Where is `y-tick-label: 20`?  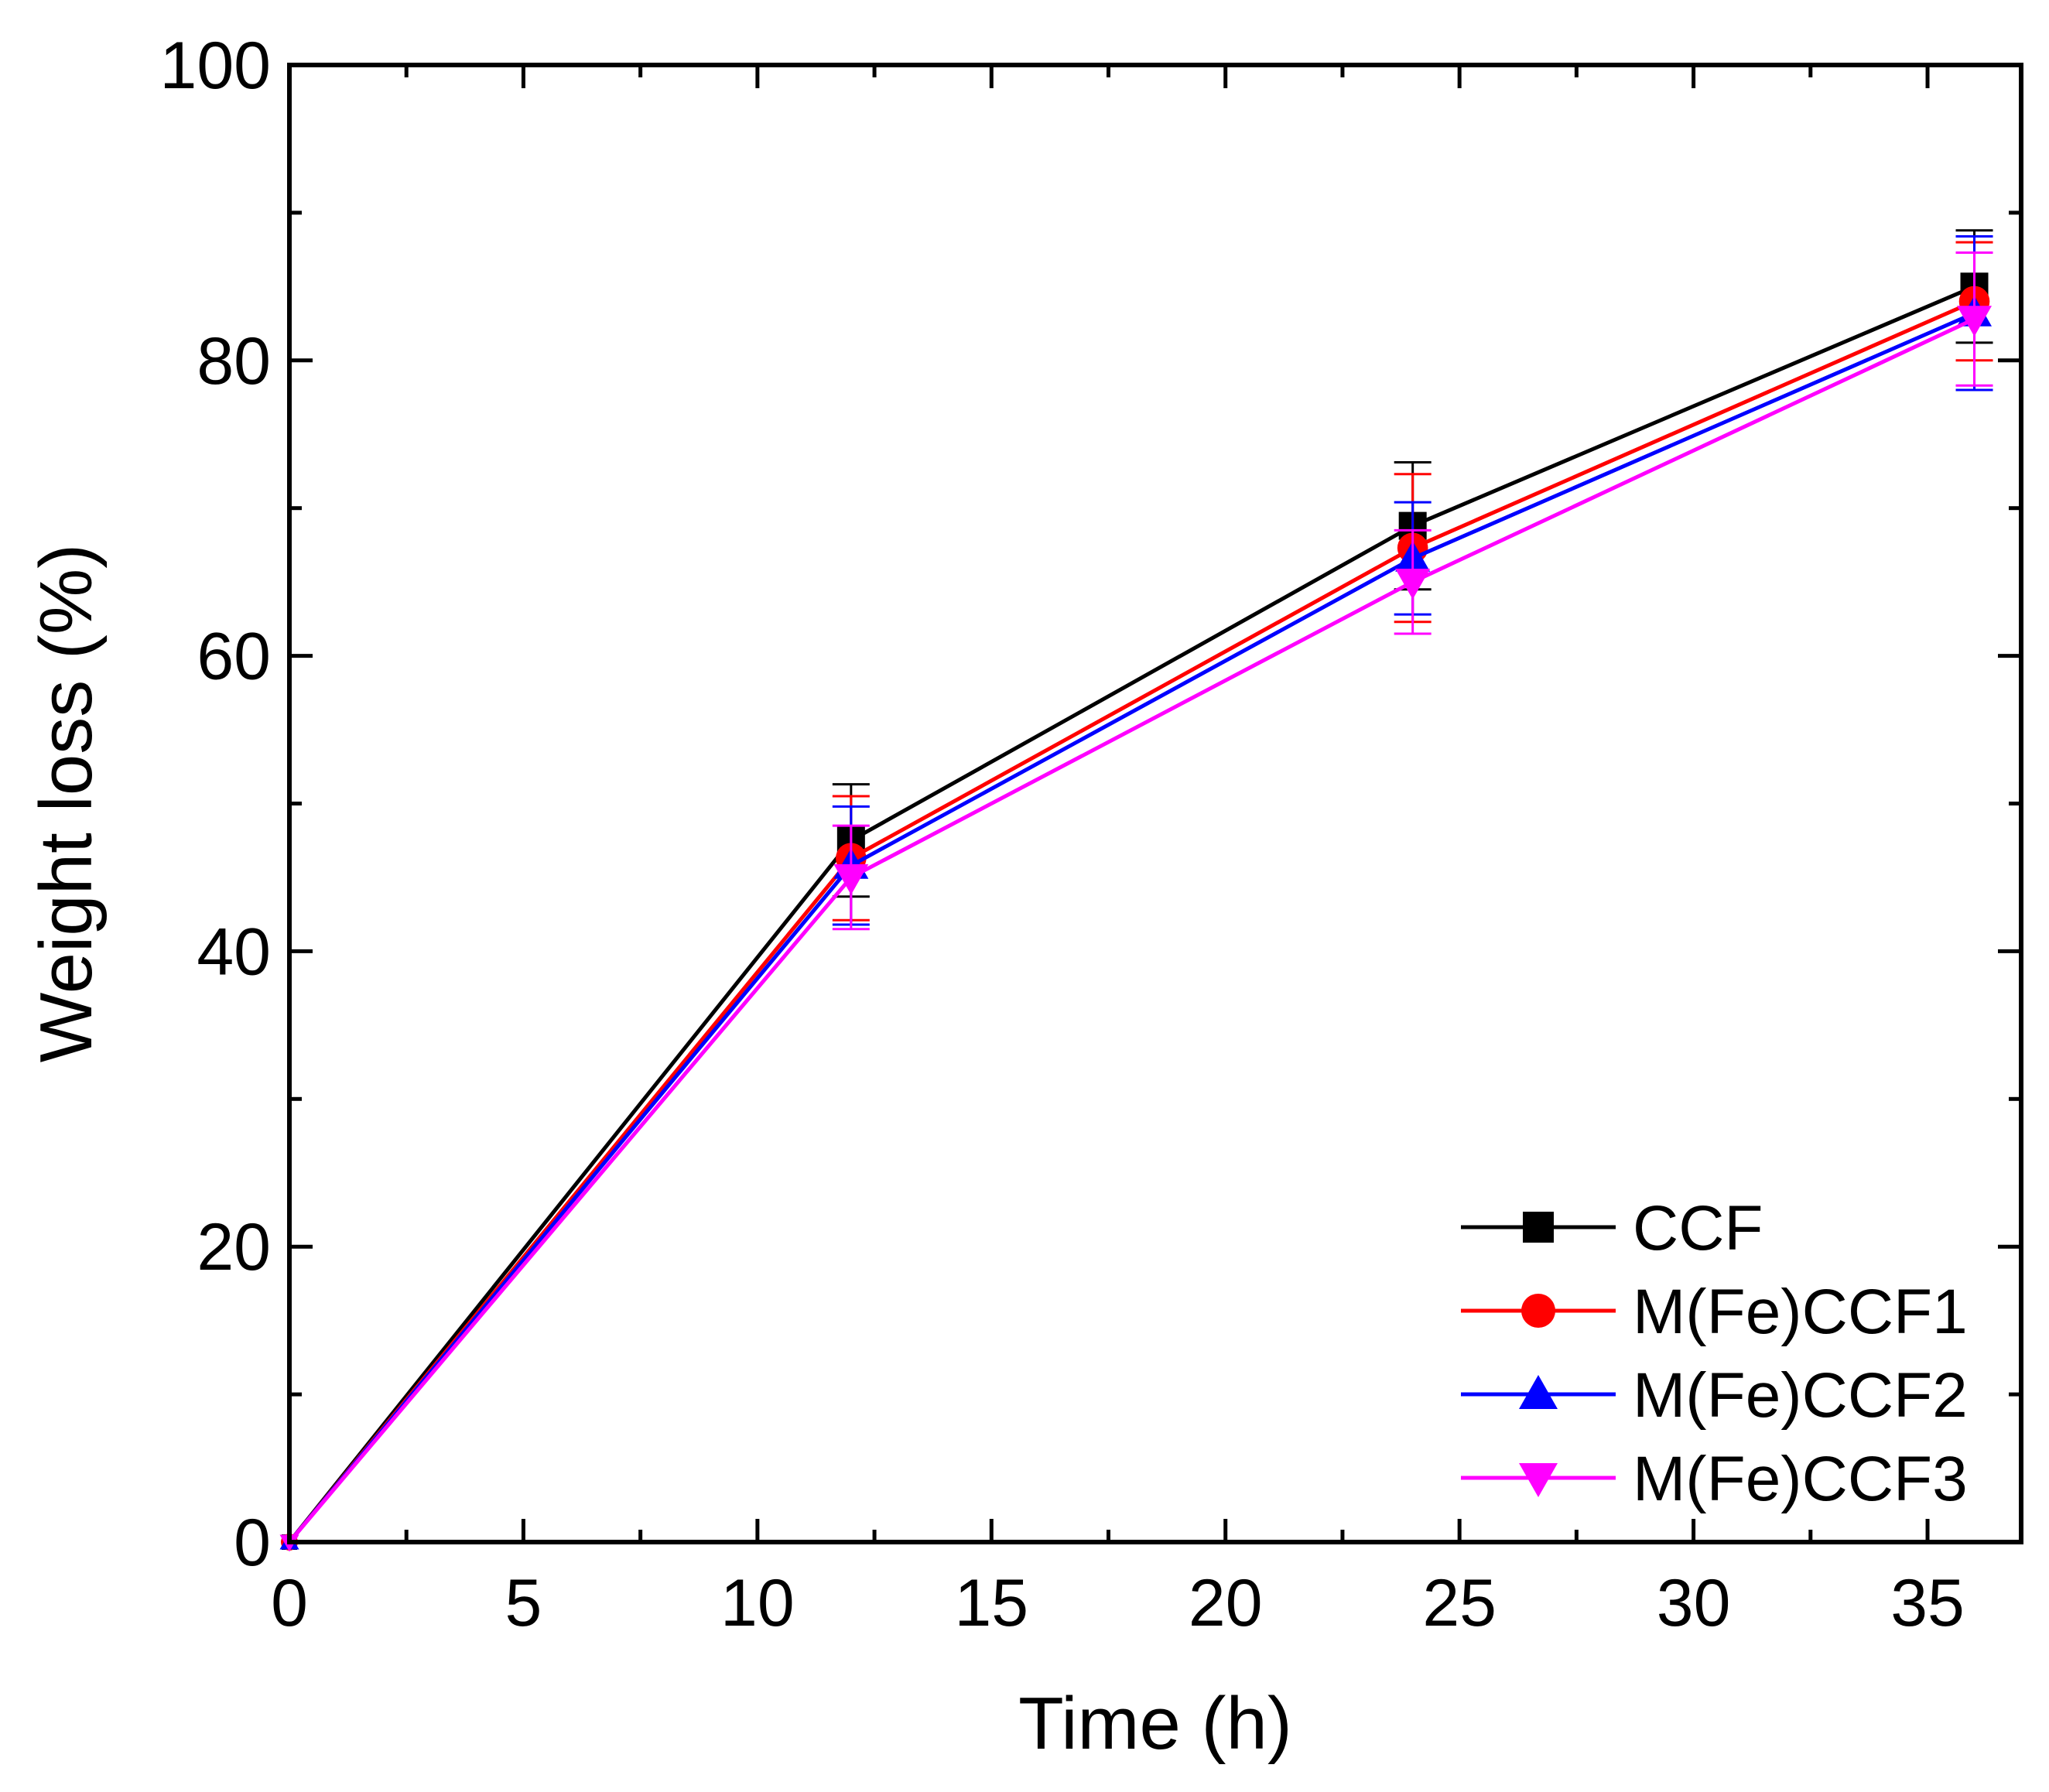 y-tick-label: 20 is located at coordinates (234, 1247).